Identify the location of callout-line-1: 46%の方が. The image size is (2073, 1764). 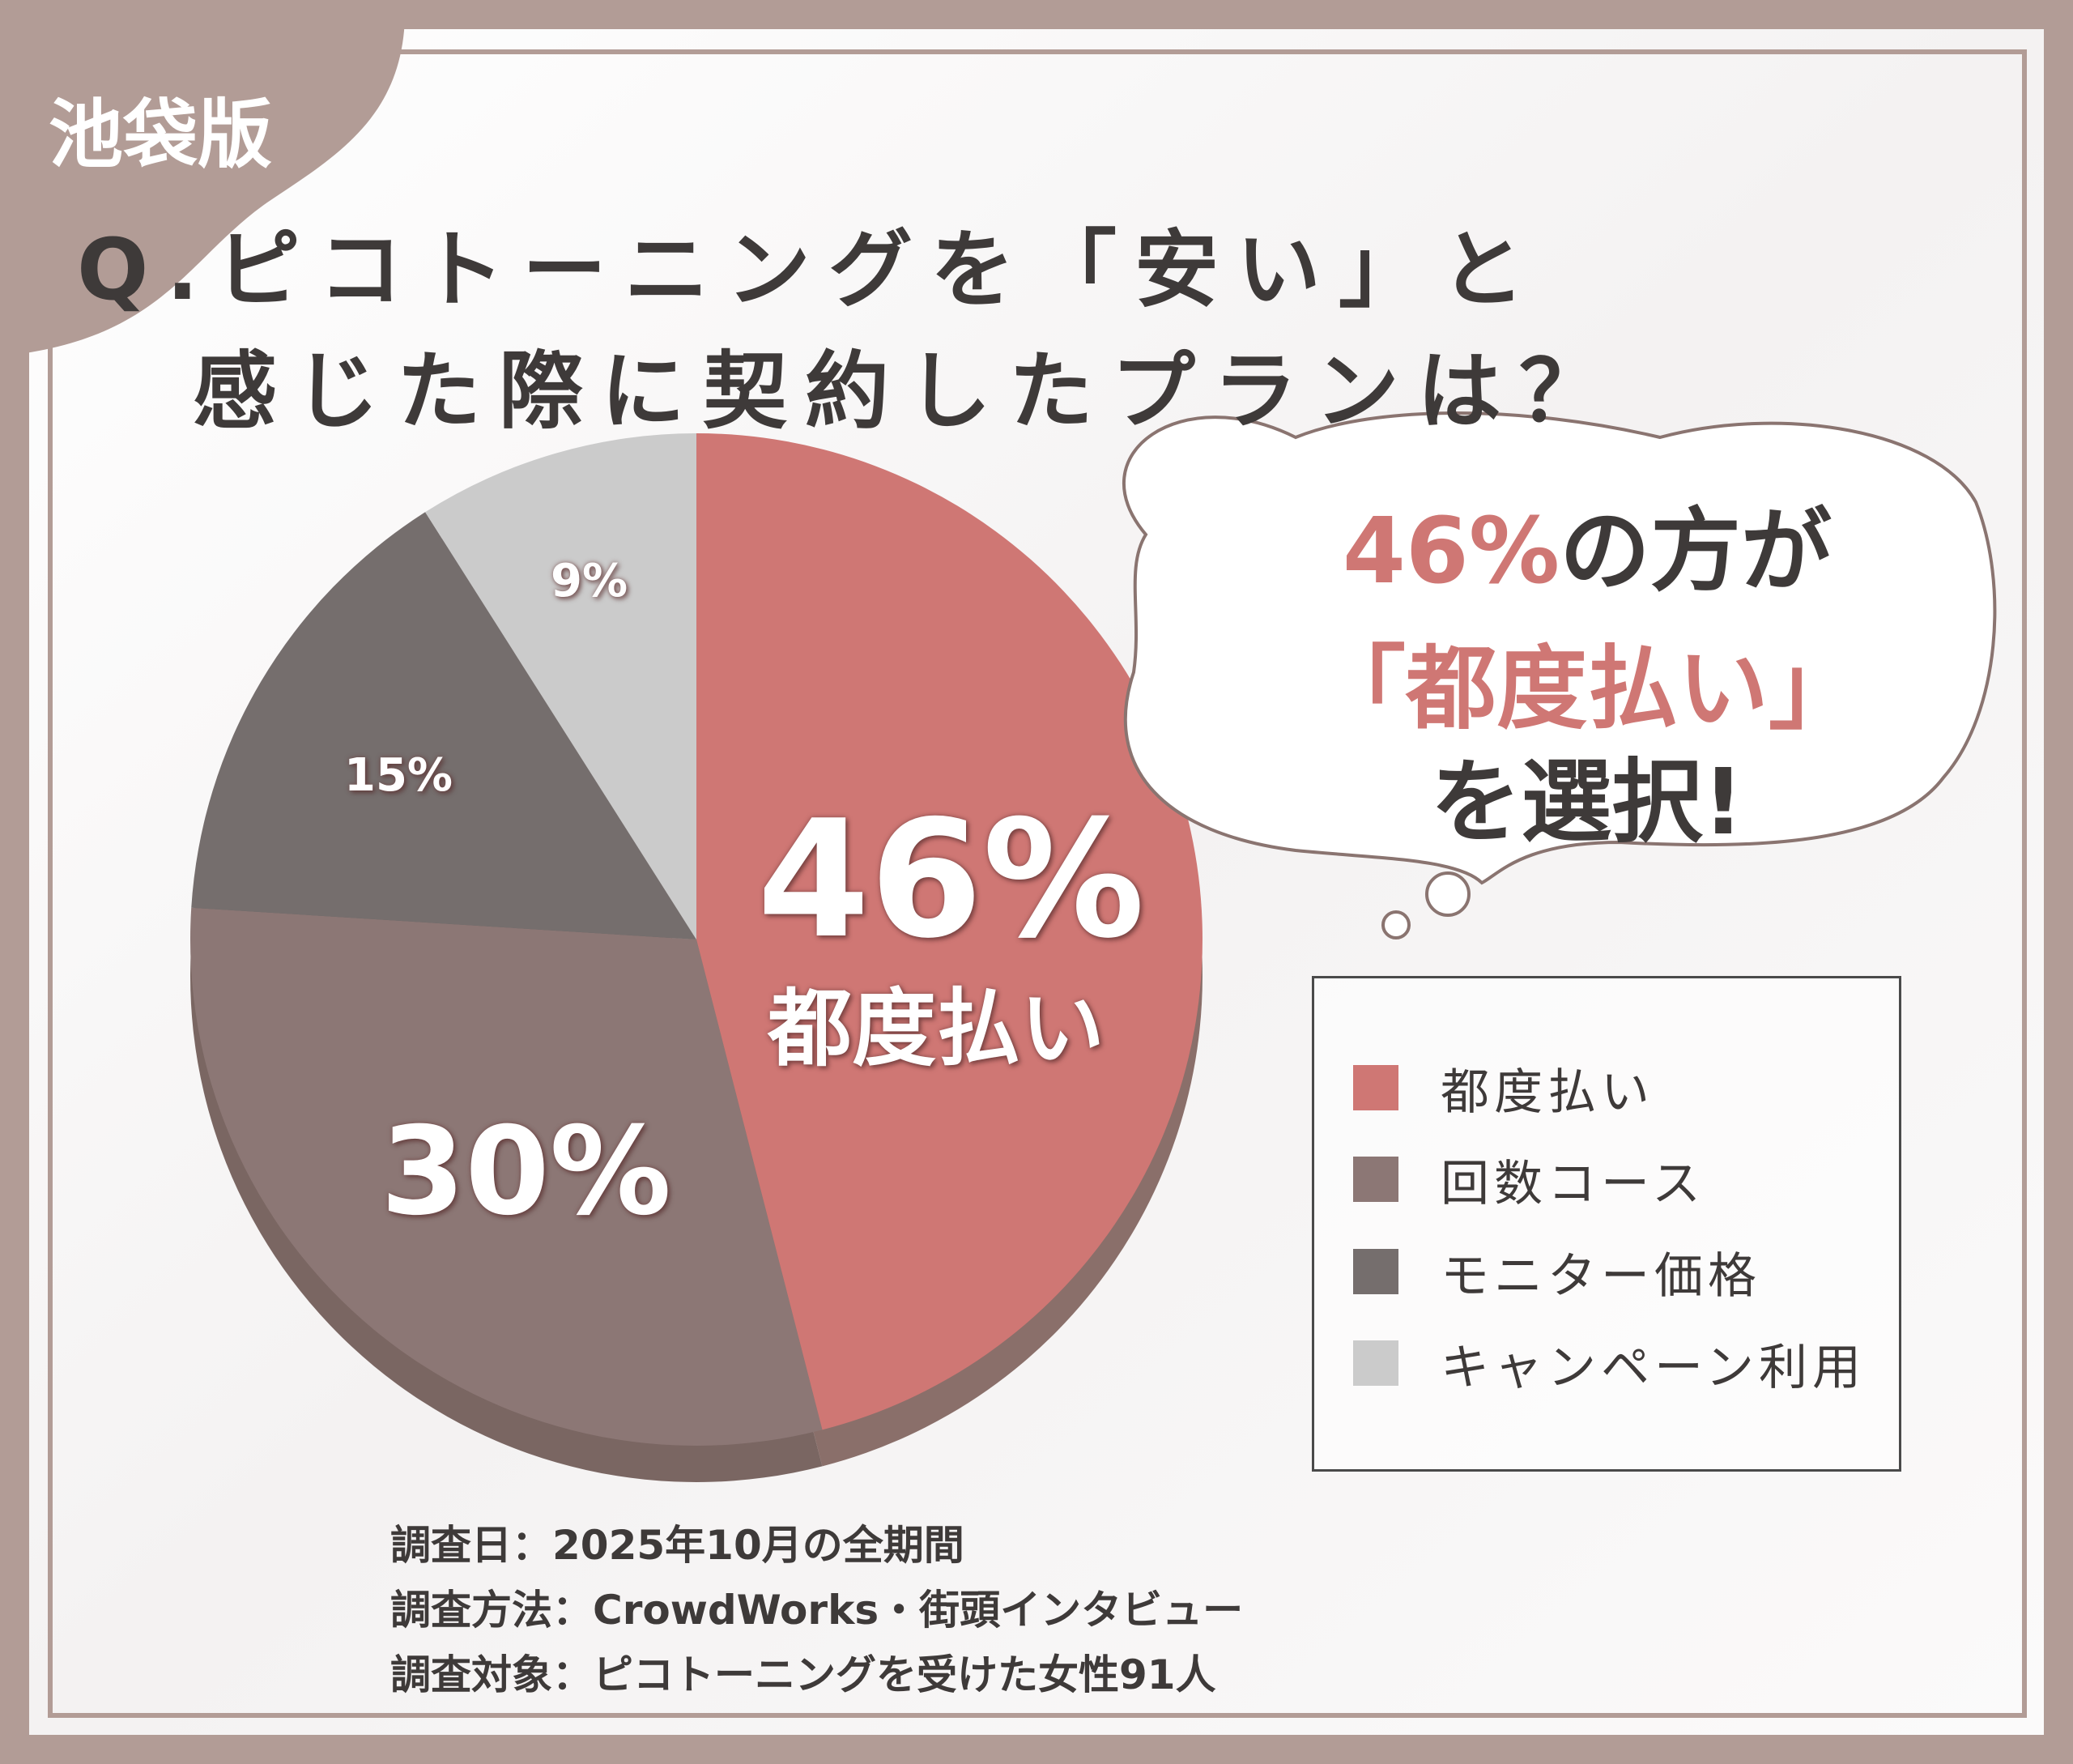
(1587, 543).